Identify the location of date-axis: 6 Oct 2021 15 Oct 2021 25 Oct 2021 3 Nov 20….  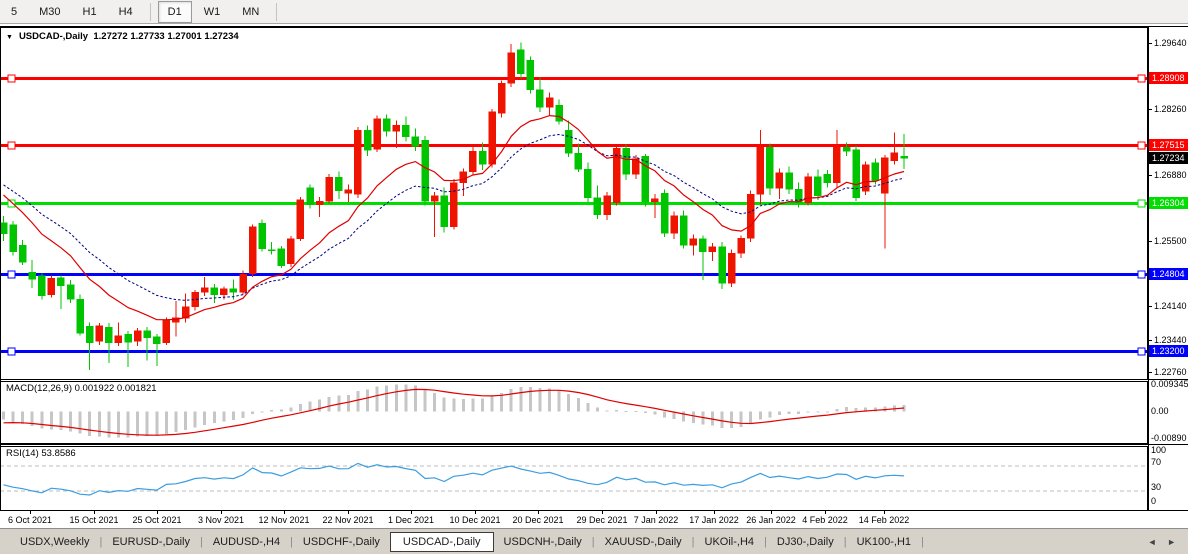
(594, 519).